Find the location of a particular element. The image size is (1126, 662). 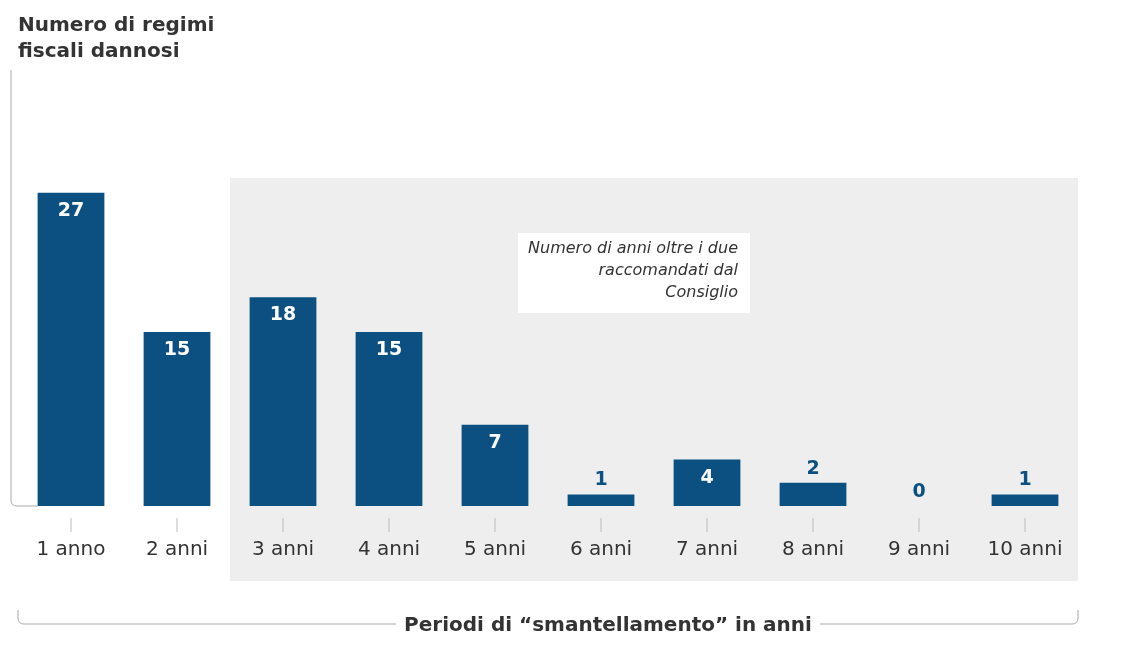

x-tick-label: 1 anno is located at coordinates (71, 548).